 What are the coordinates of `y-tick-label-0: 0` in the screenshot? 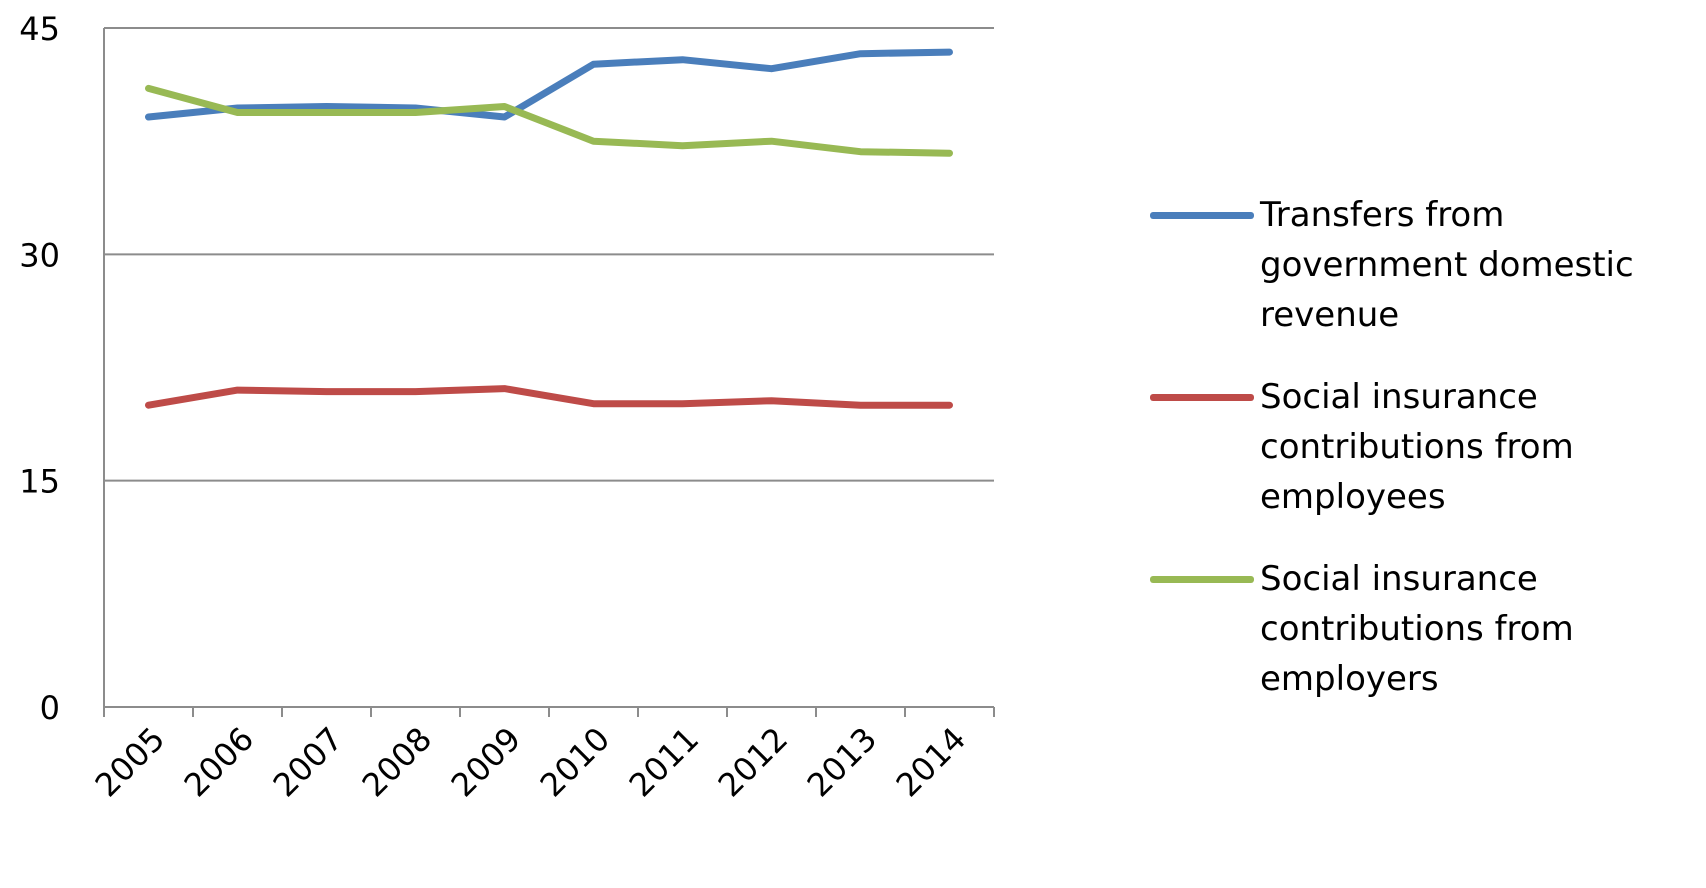 It's located at (50, 708).